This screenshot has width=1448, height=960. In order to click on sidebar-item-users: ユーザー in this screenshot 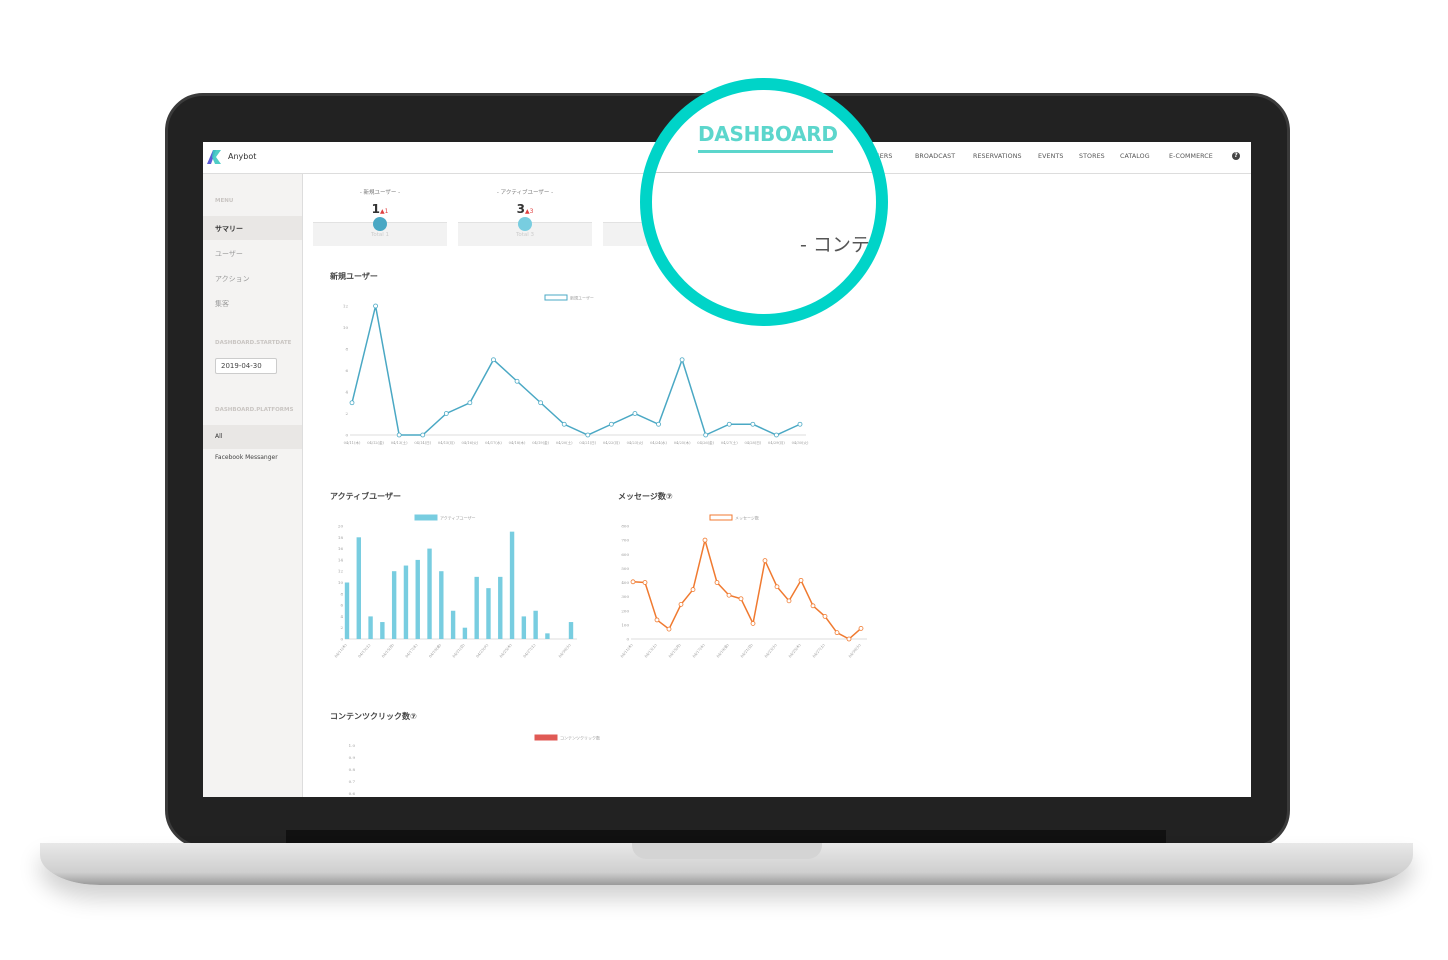, I will do `click(229, 254)`.